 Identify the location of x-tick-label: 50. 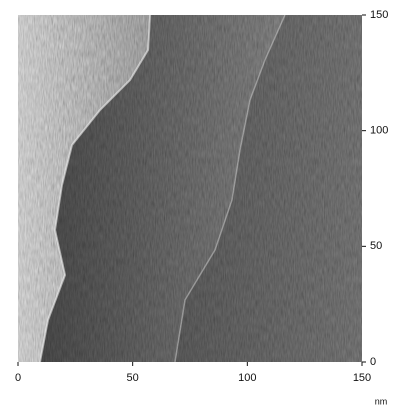
(133, 378).